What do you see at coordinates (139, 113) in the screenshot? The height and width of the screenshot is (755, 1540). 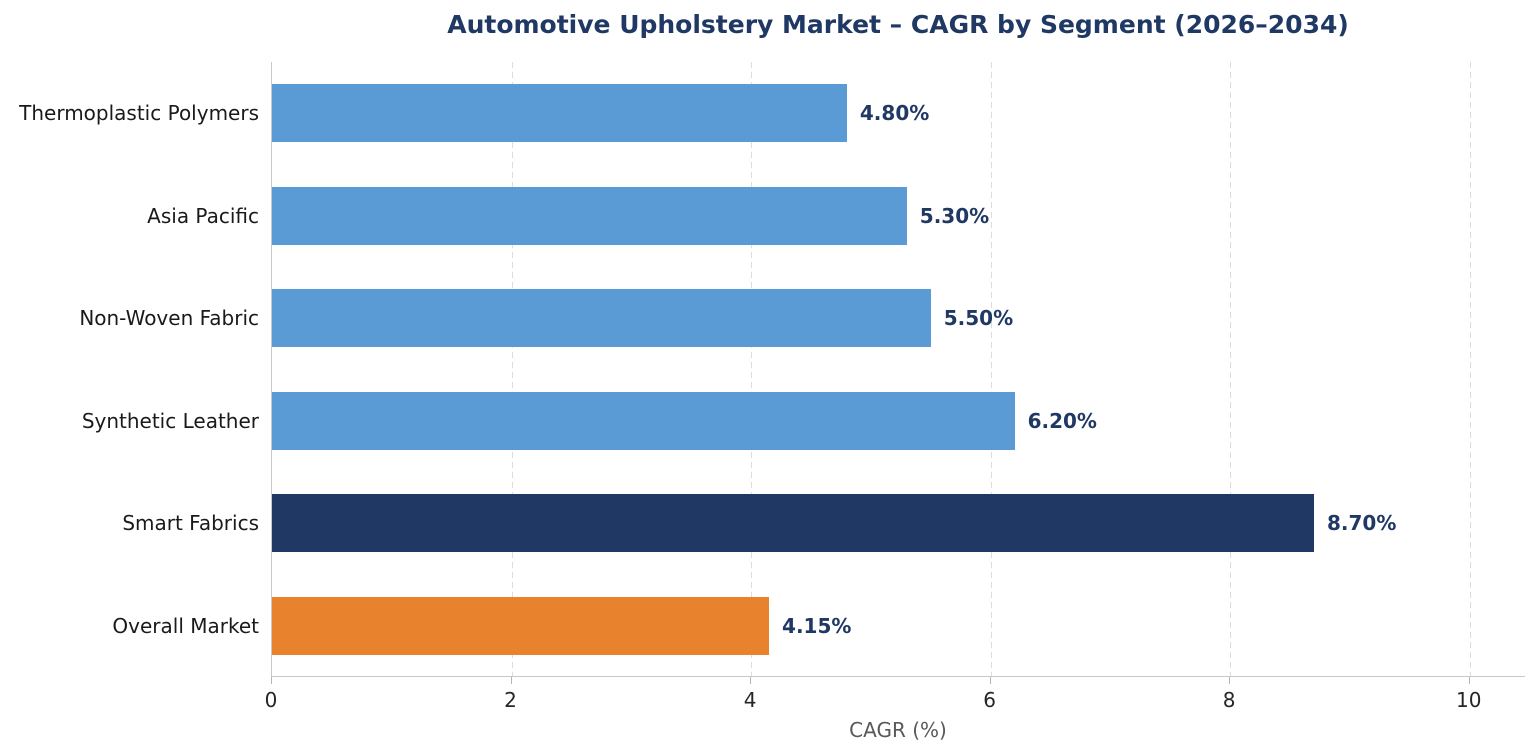 I see `category-label: Thermoplastic Polymers` at bounding box center [139, 113].